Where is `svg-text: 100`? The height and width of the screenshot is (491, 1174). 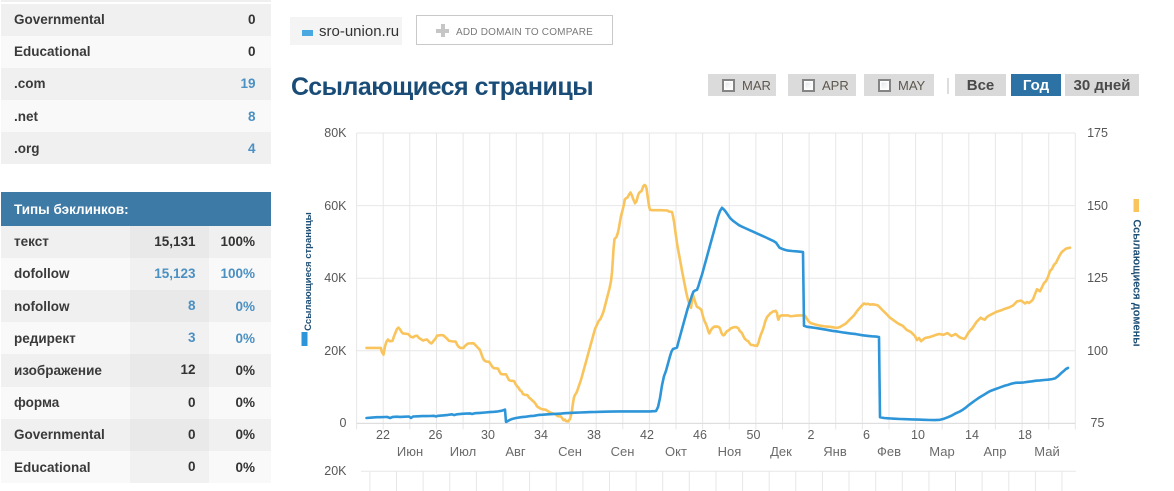
svg-text: 100 is located at coordinates (1097, 351).